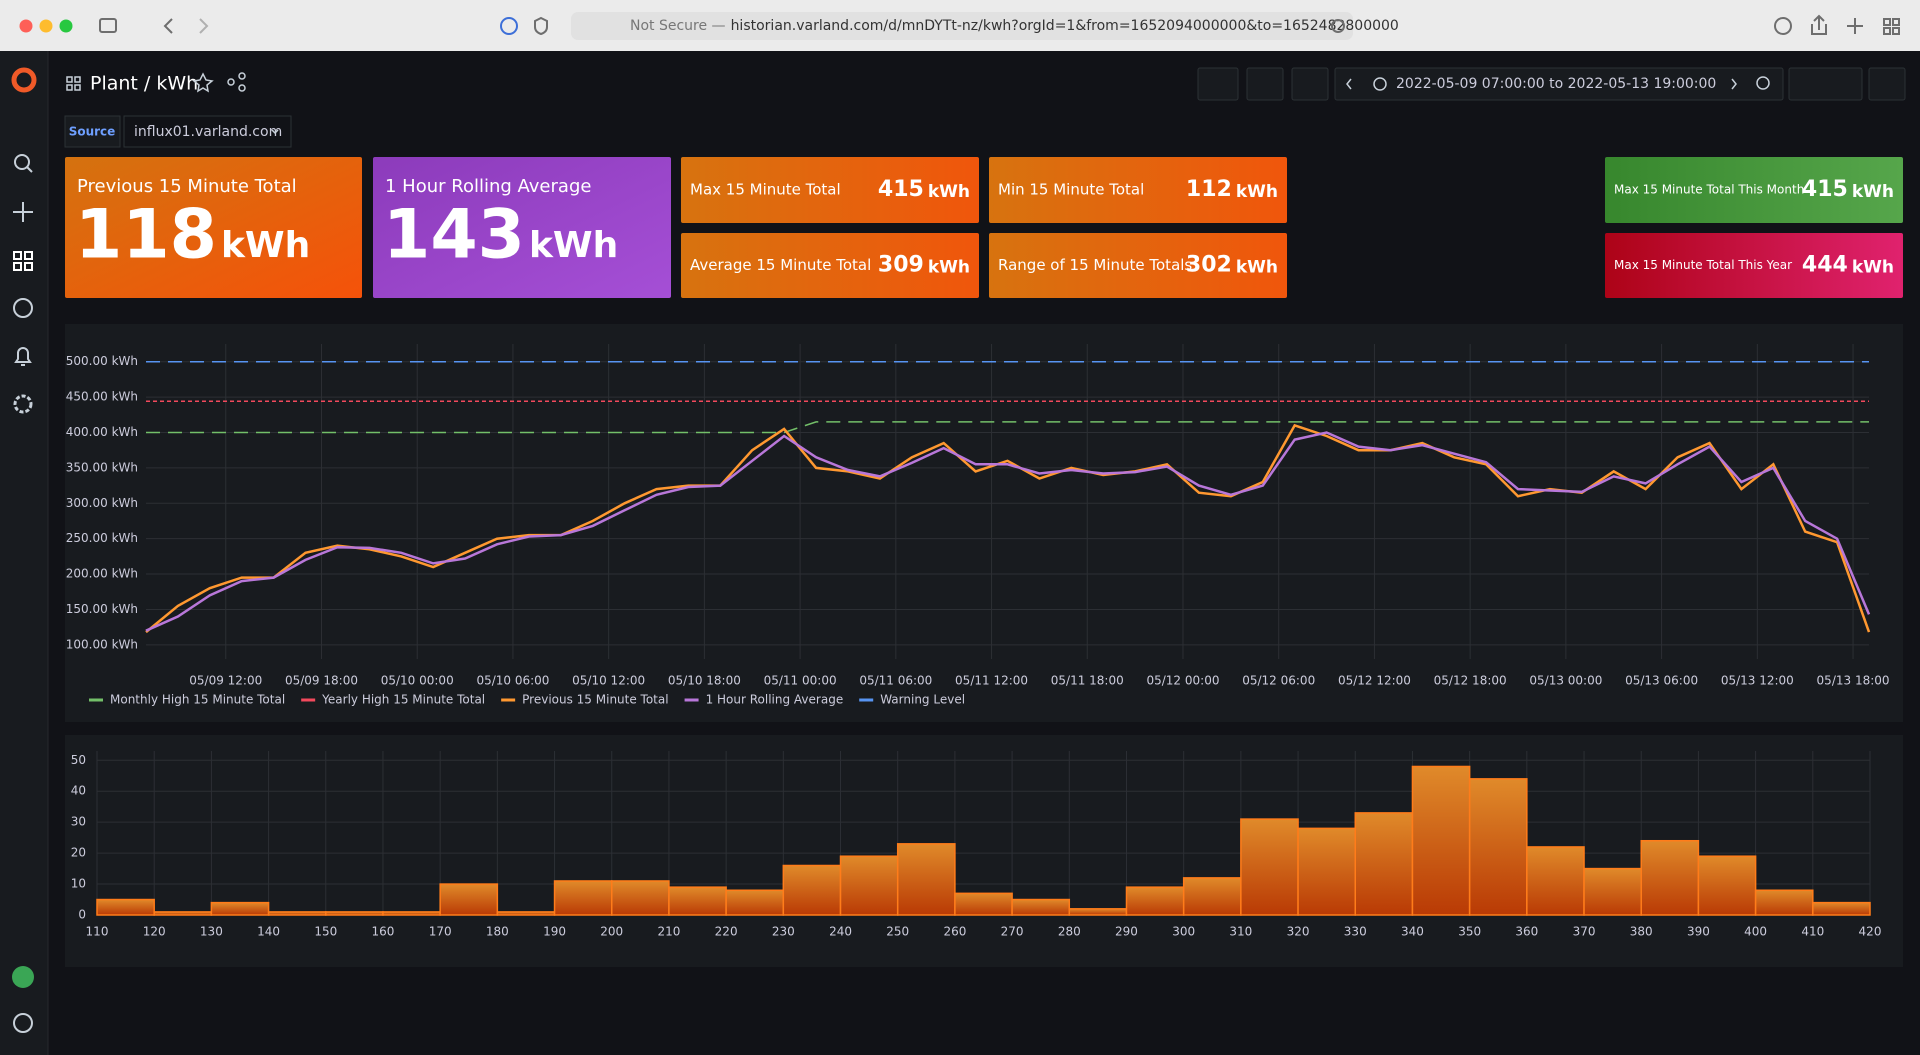 Image resolution: width=1920 pixels, height=1055 pixels. Describe the element at coordinates (704, 681) in the screenshot. I see `x-tick-label: 05/10 18:00` at that location.